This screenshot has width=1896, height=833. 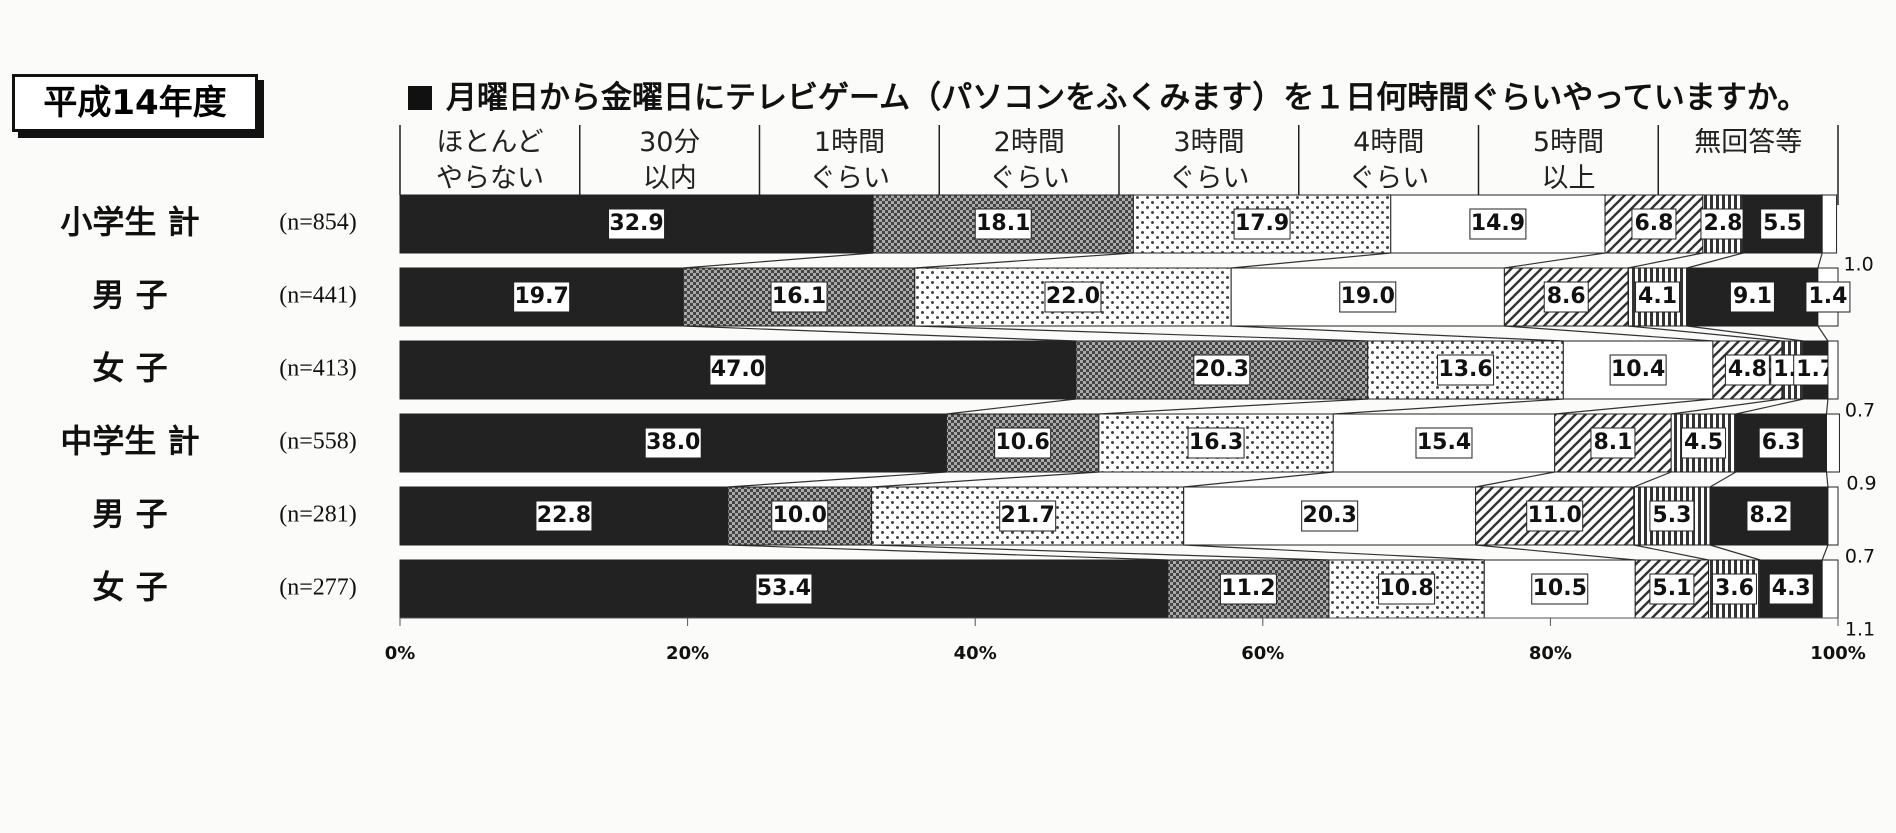 What do you see at coordinates (1860, 411) in the screenshot?
I see `value-label: 0.7` at bounding box center [1860, 411].